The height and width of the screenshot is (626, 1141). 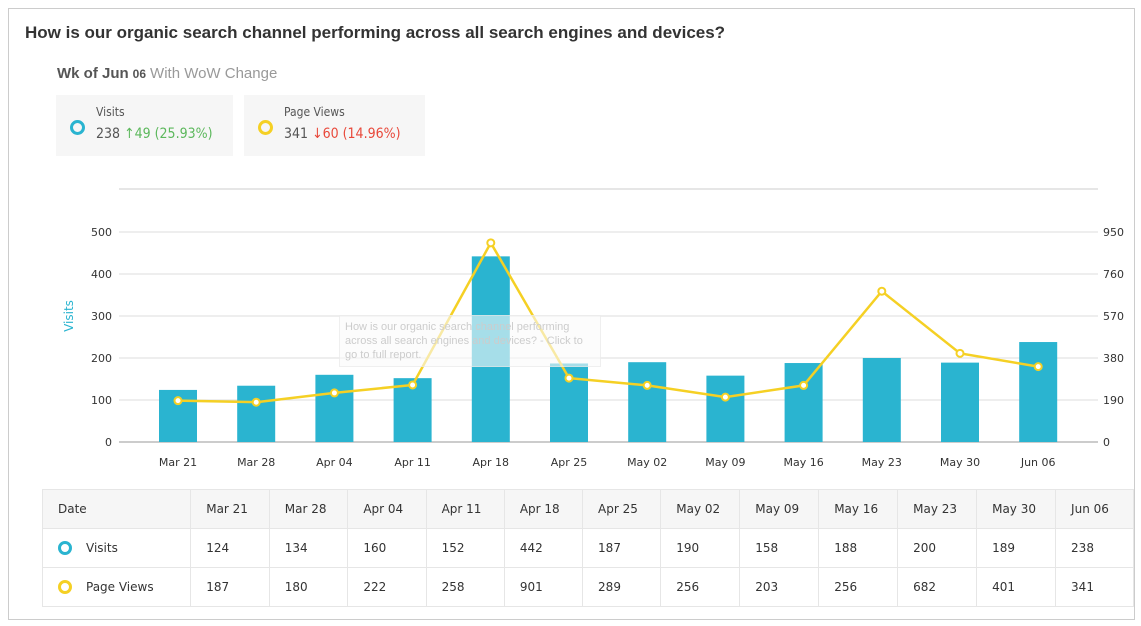 What do you see at coordinates (101, 274) in the screenshot?
I see `y-left-tick: 400` at bounding box center [101, 274].